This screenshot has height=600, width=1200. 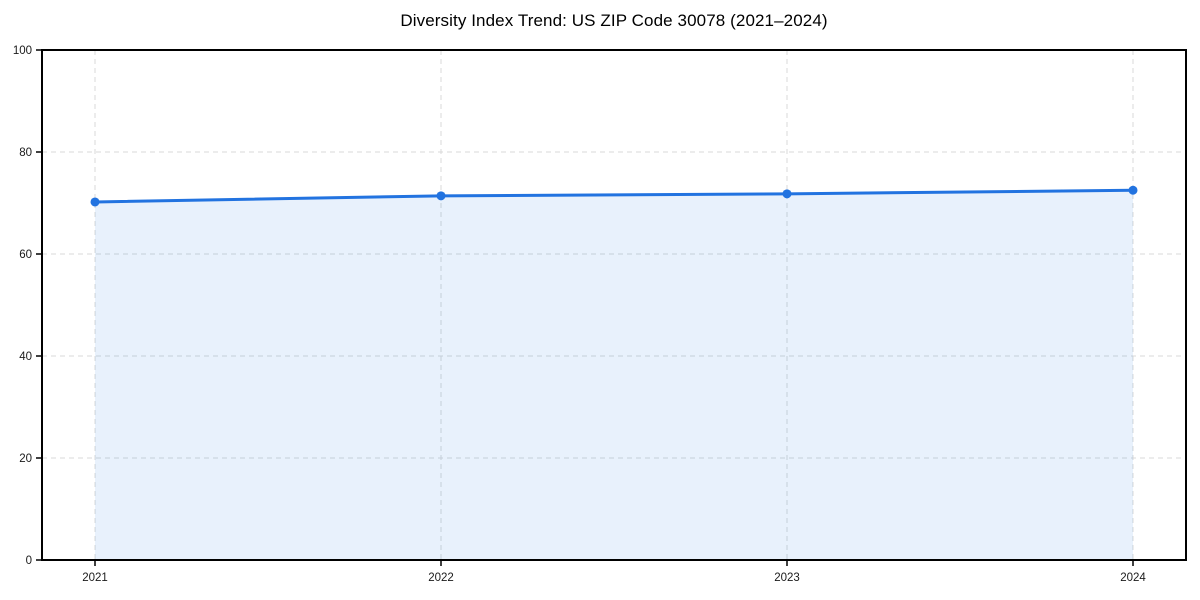 I want to click on series-line, so click(x=614, y=196).